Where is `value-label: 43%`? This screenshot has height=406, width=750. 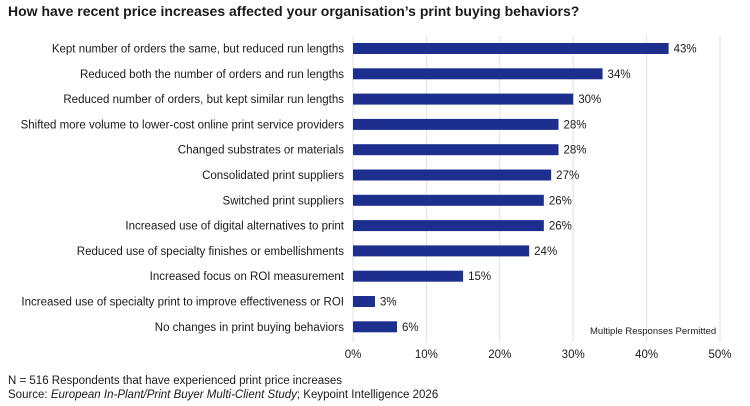 value-label: 43% is located at coordinates (685, 50).